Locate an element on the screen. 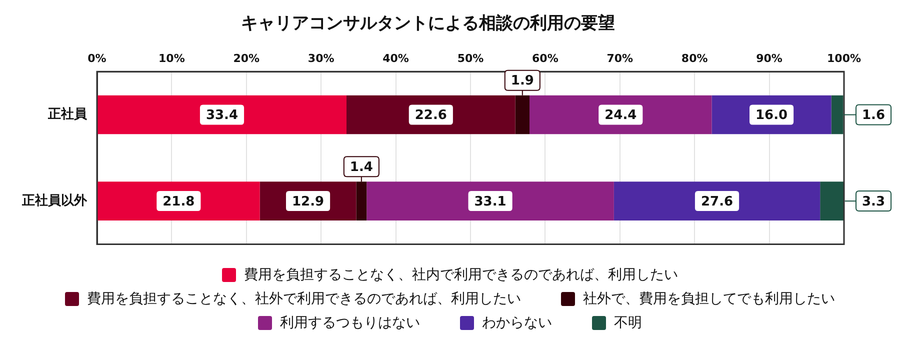  data-label: 24.4 is located at coordinates (620, 116).